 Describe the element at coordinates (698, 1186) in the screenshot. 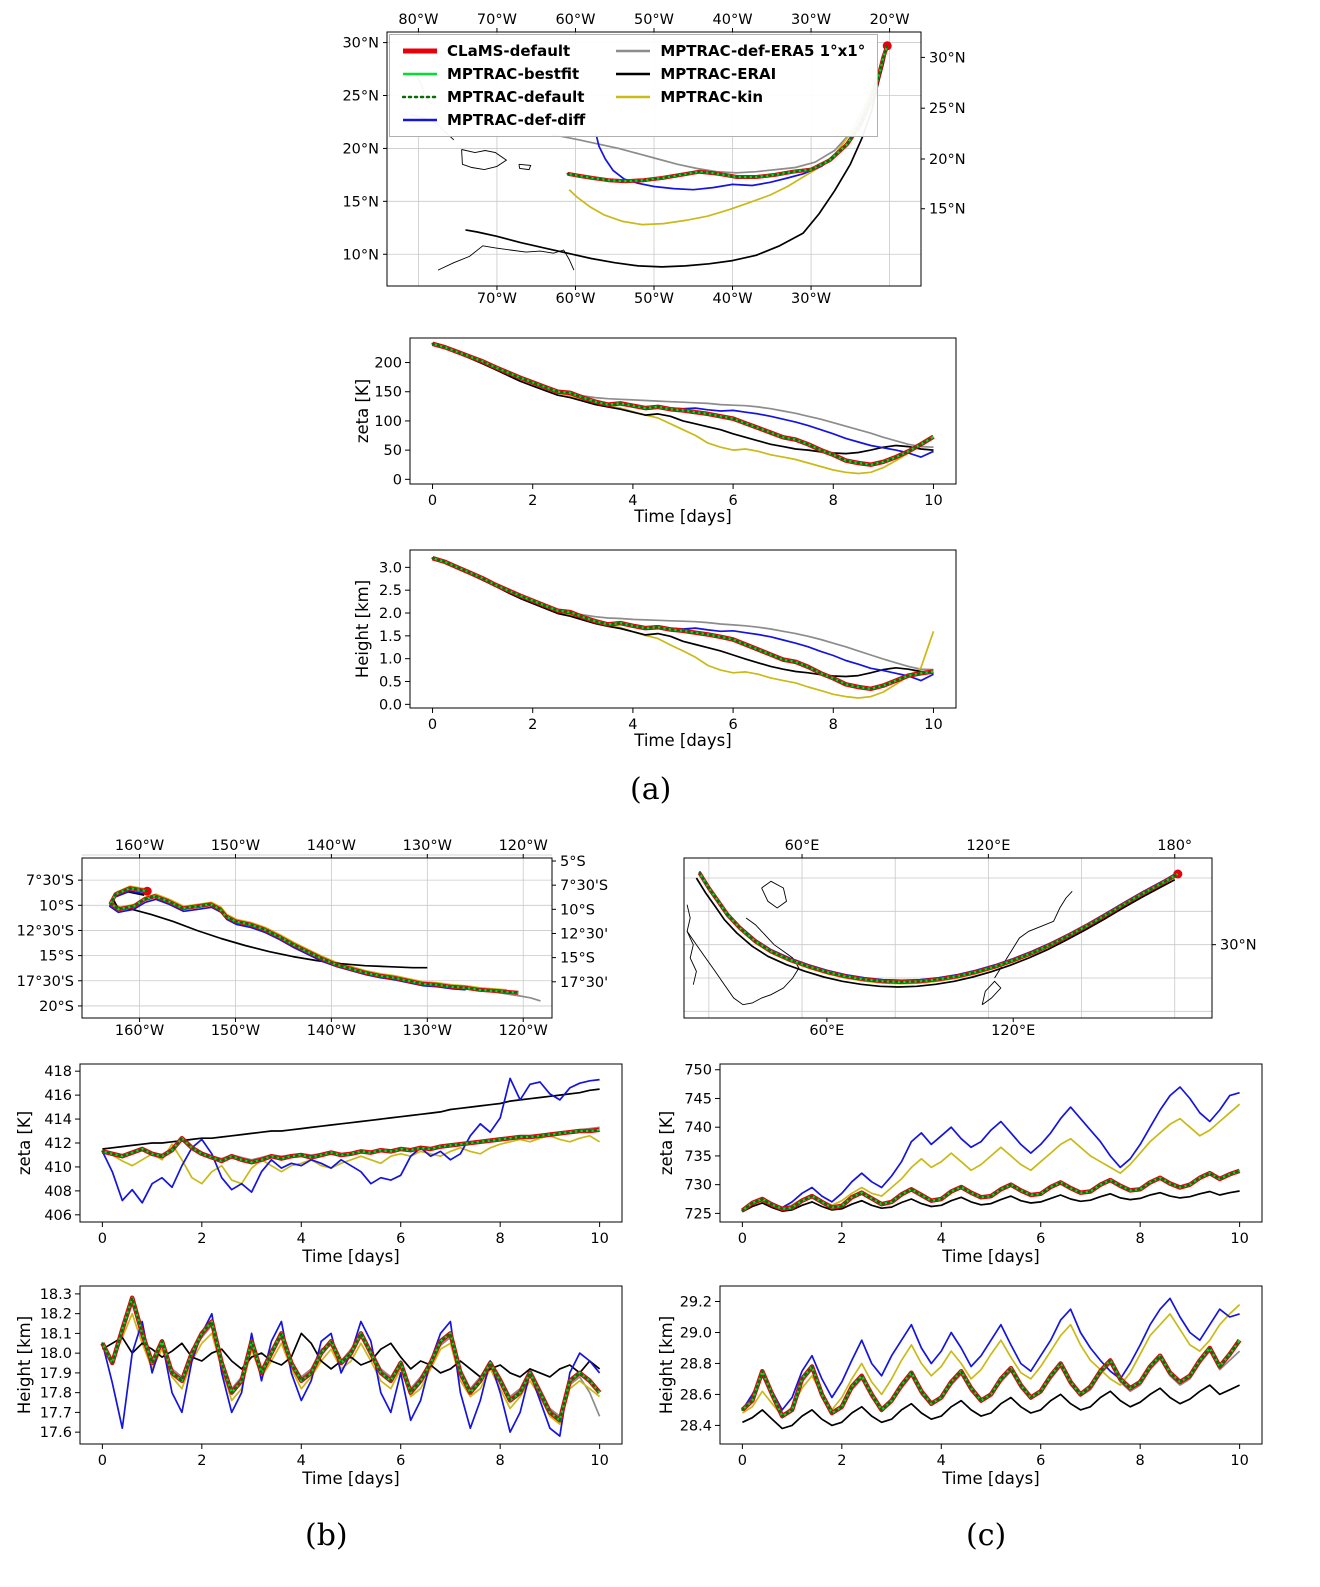

I see `tick-label: 730` at that location.